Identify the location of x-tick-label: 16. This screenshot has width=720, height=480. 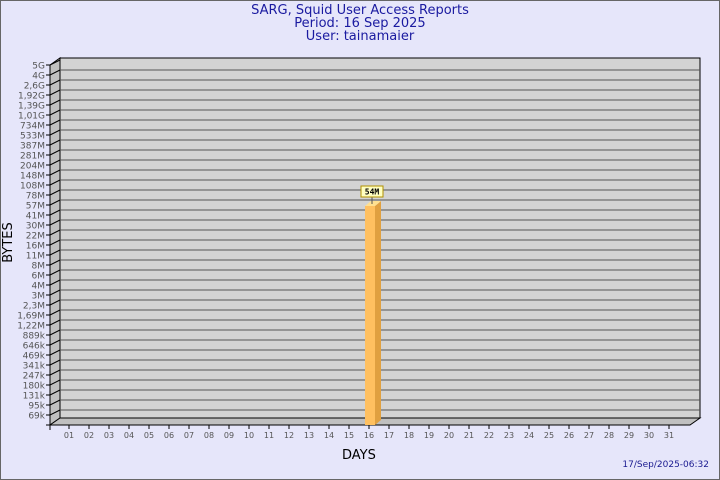
(369, 435).